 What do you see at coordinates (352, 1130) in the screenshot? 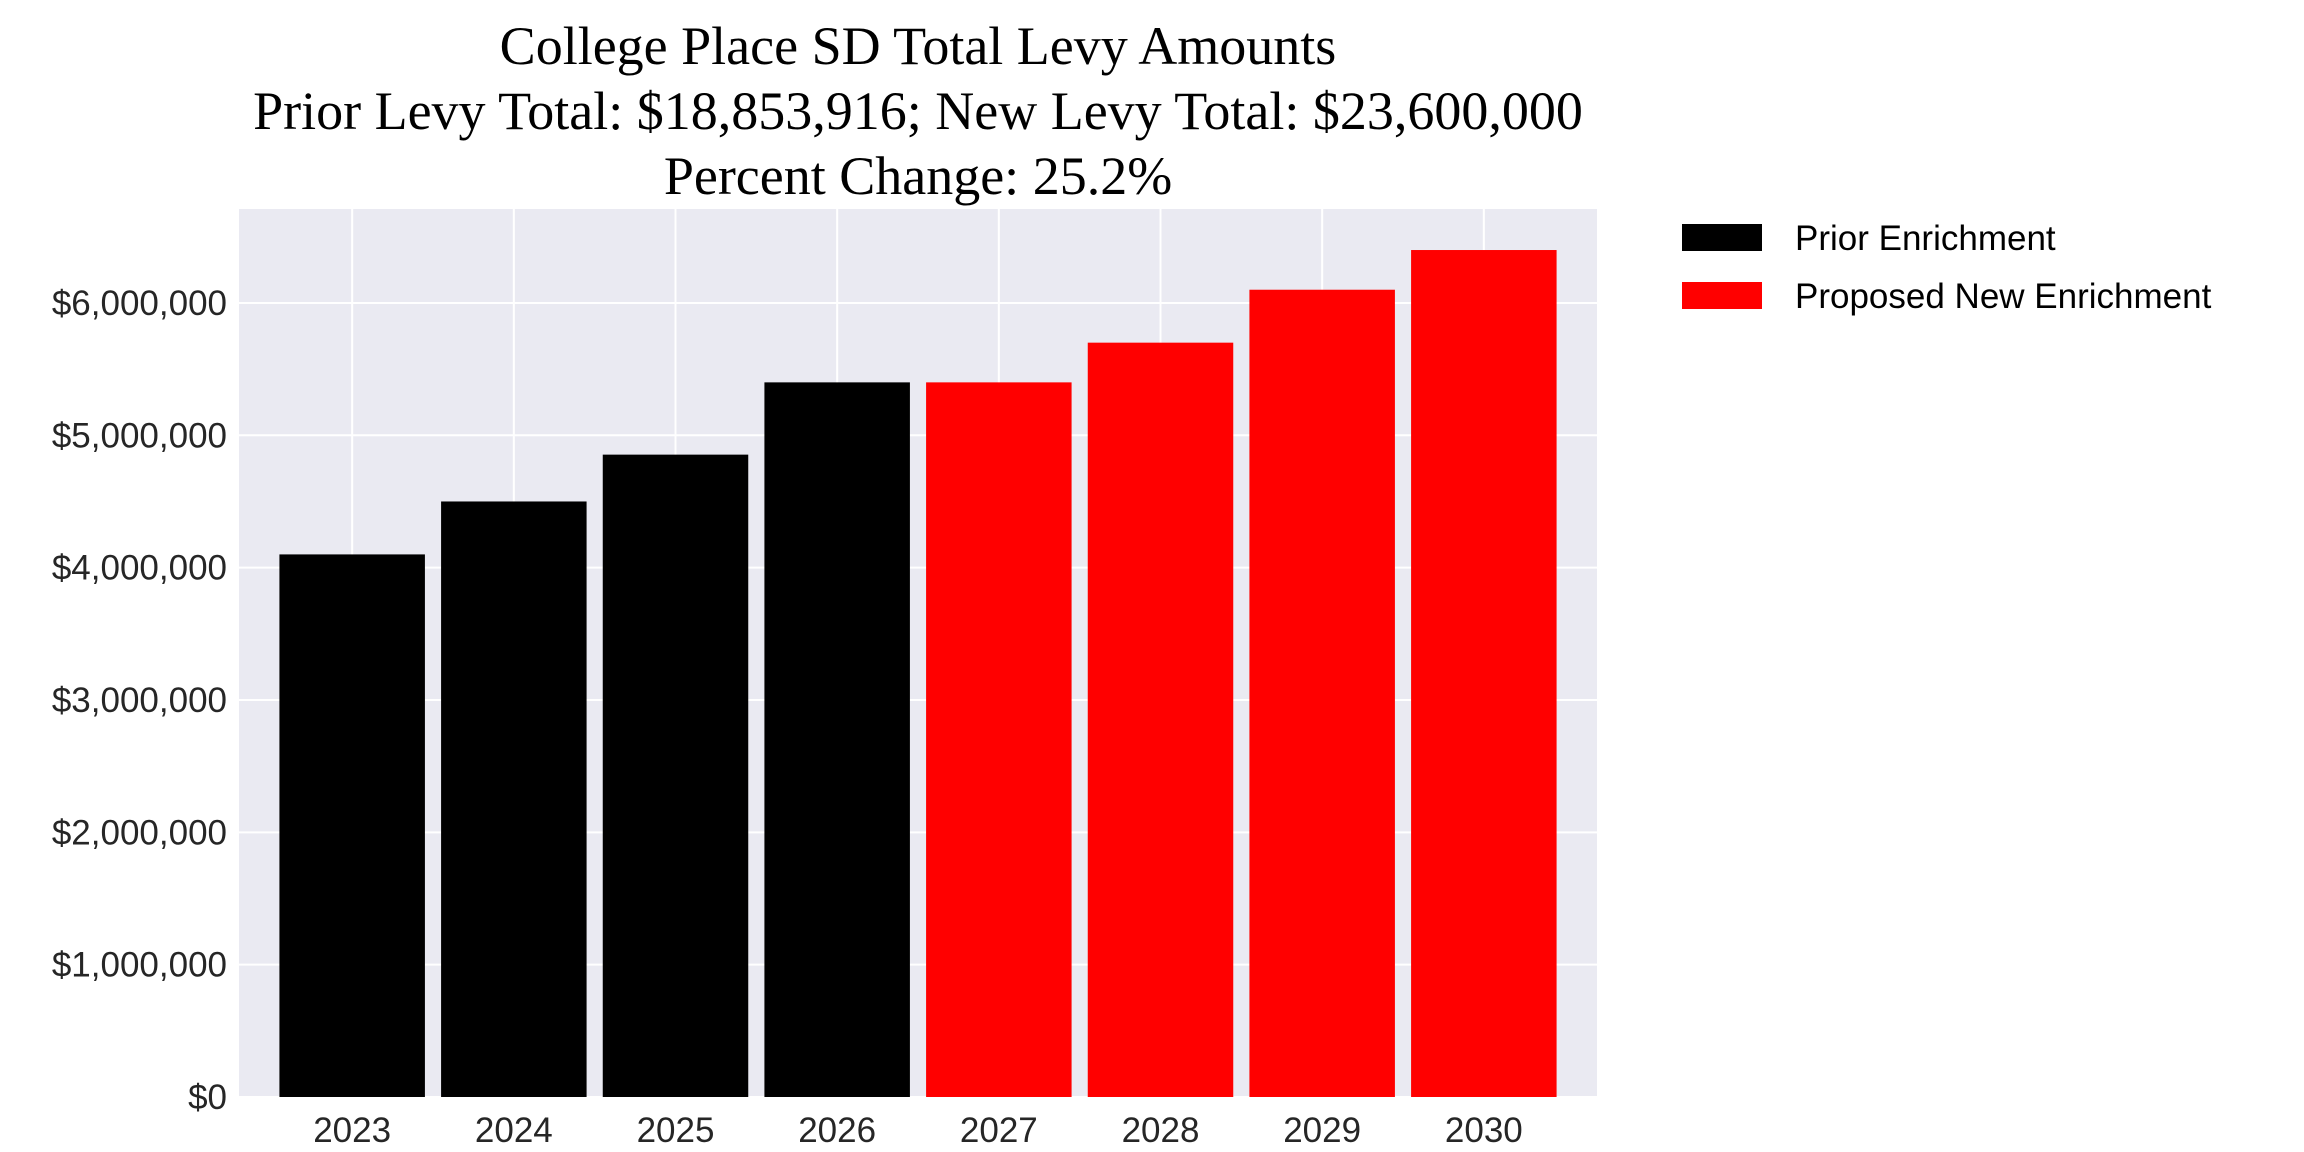
I see `x-tick-label: 2023` at bounding box center [352, 1130].